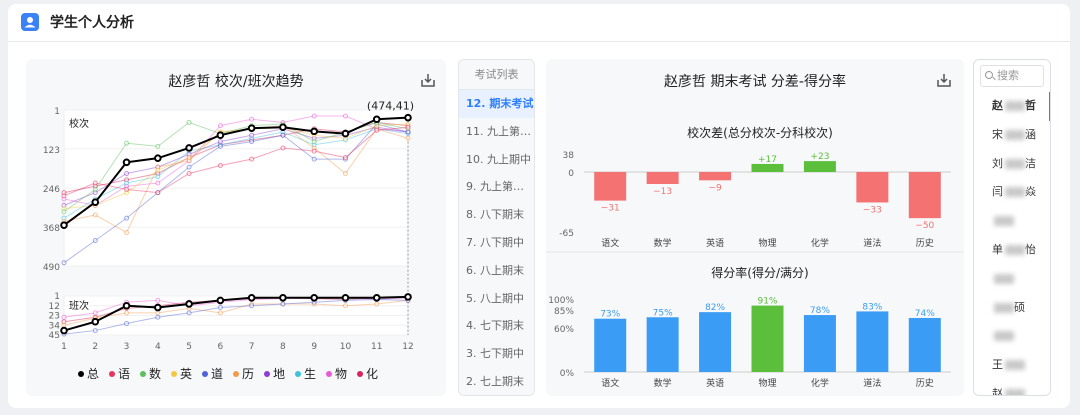  Describe the element at coordinates (495, 298) in the screenshot. I see `exam-item: 5. 八上期中` at that location.